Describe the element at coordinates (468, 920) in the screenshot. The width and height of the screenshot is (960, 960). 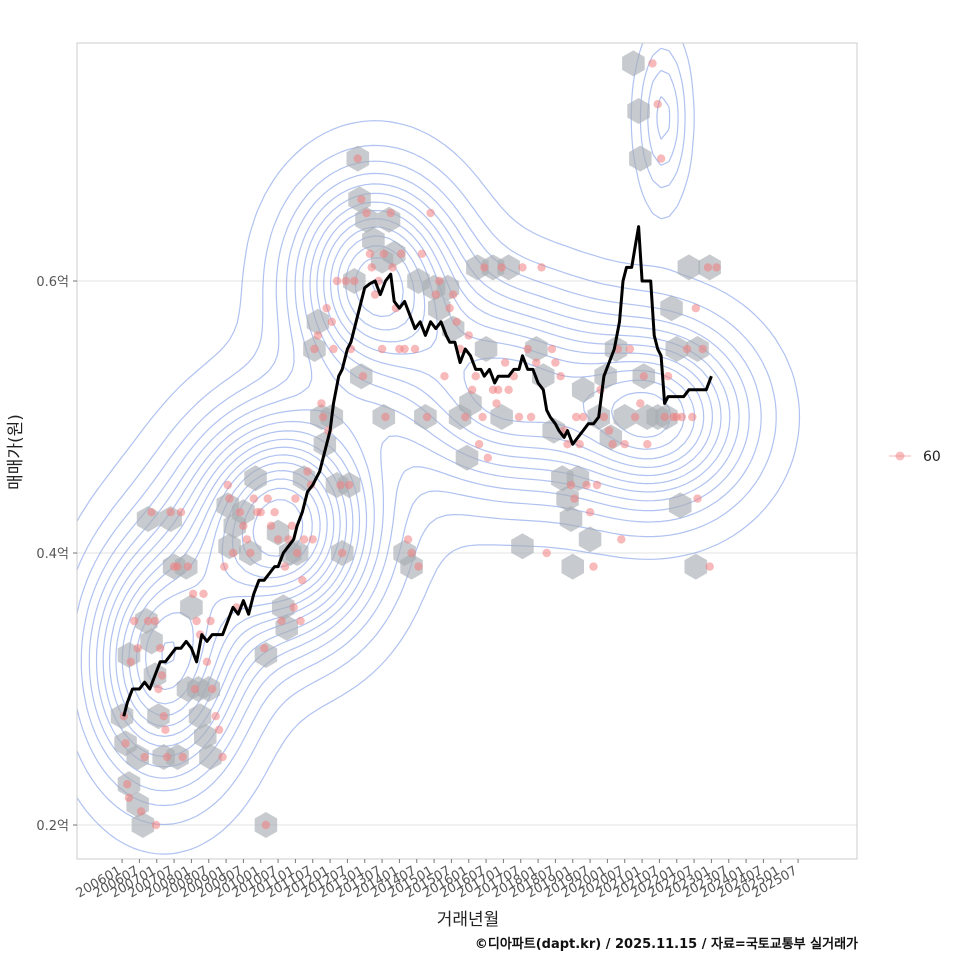
I see `x-axis-title: 거래년월` at that location.